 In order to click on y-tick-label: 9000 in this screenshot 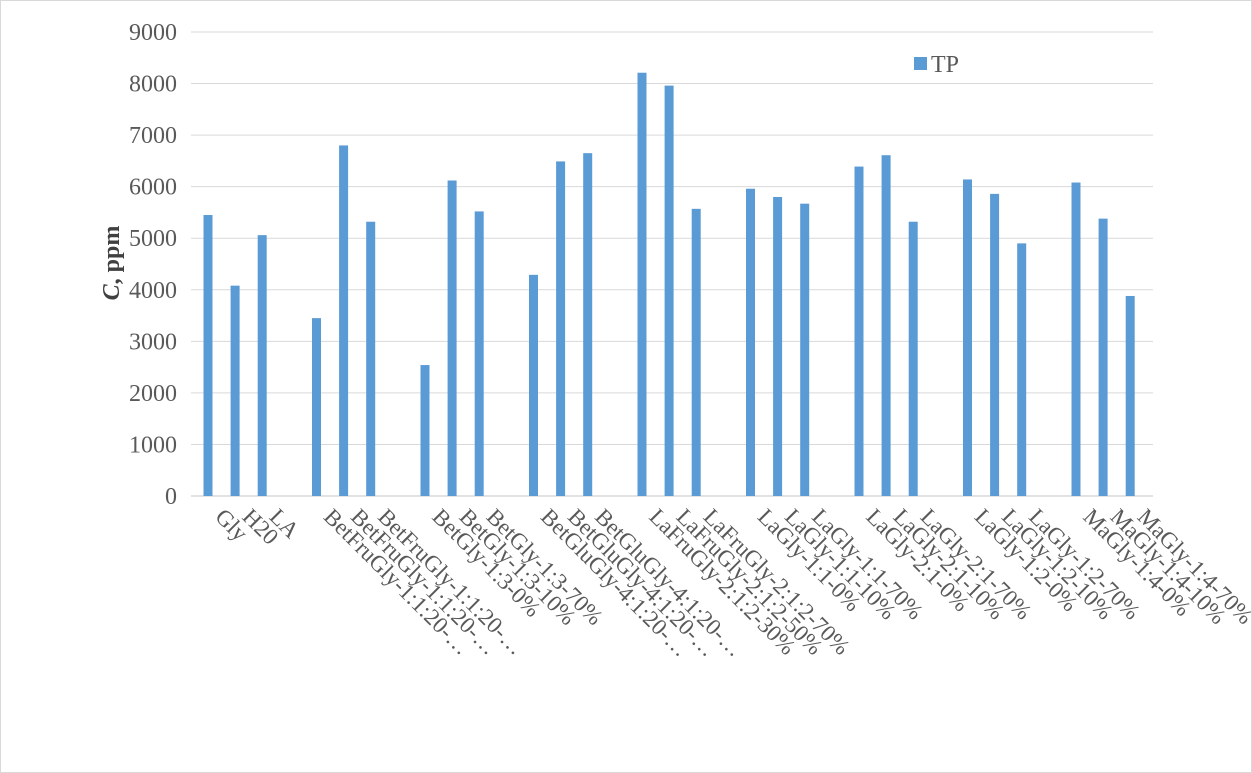, I will do `click(153, 33)`.